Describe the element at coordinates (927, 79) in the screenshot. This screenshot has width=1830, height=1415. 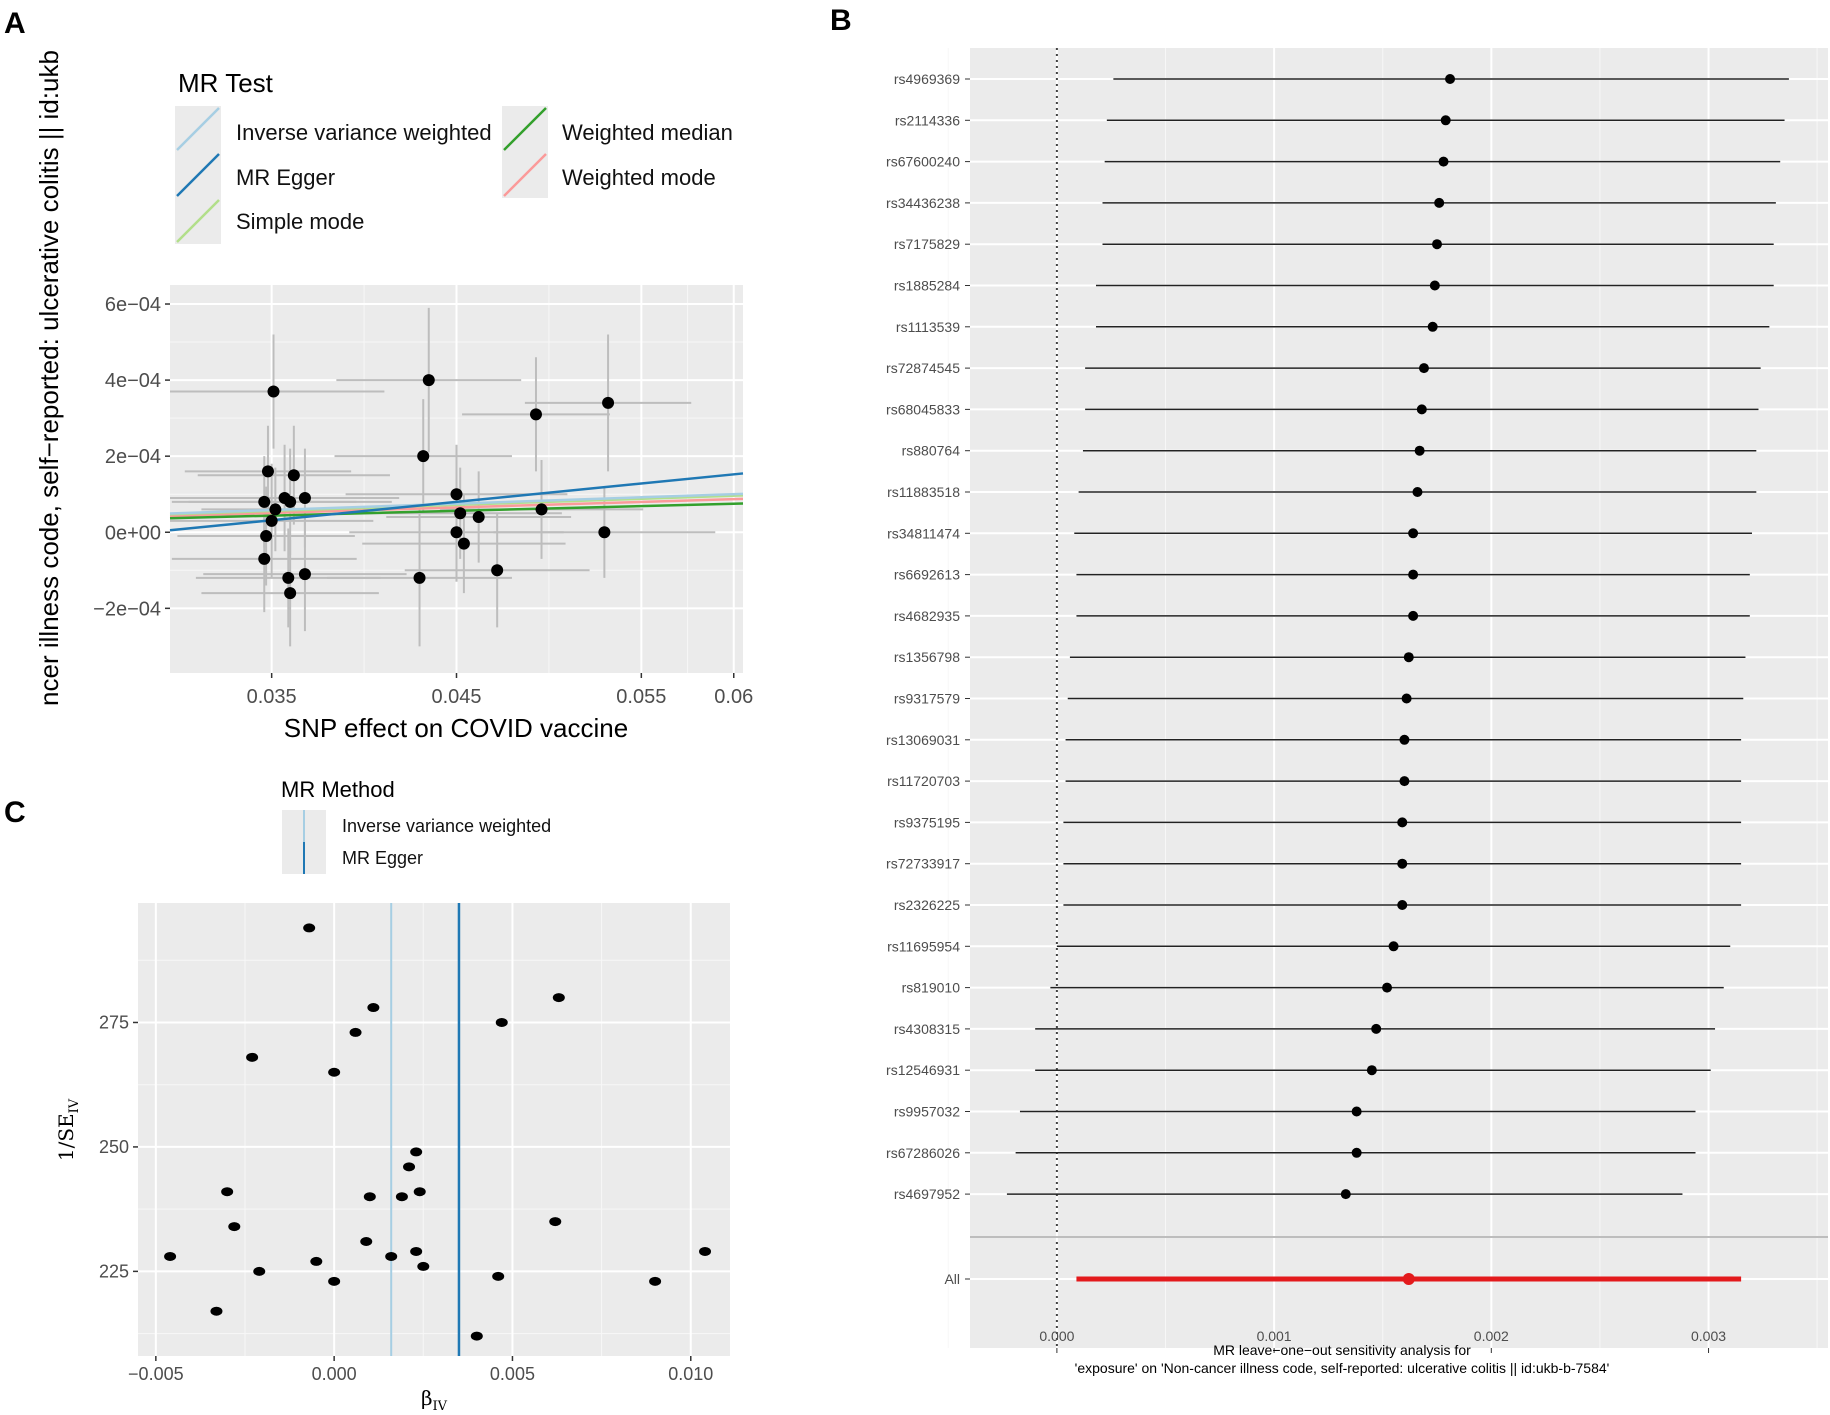
I see `snp-label: rs4969369` at that location.